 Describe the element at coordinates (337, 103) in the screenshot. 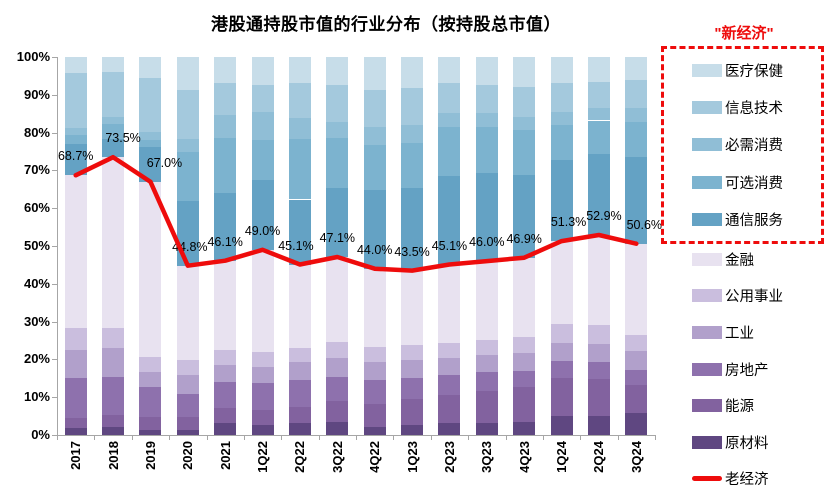

I see `bar-segment-信息技术-3Q22` at that location.